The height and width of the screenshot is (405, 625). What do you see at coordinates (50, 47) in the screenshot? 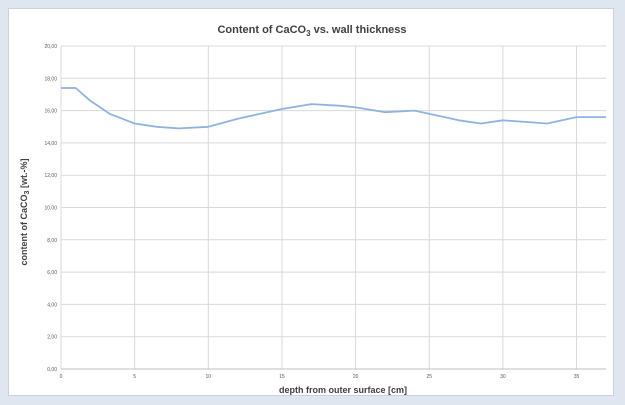
I see `y-tick-label: 20,00` at bounding box center [50, 47].